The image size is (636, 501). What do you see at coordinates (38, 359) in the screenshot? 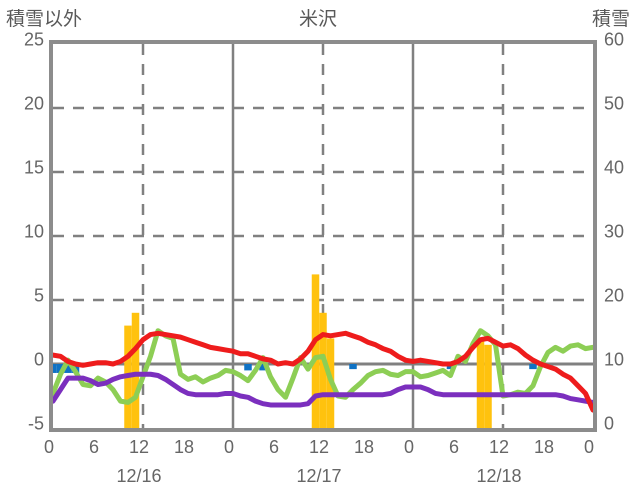
I see `y-axis-tick-label: 0` at bounding box center [38, 359].